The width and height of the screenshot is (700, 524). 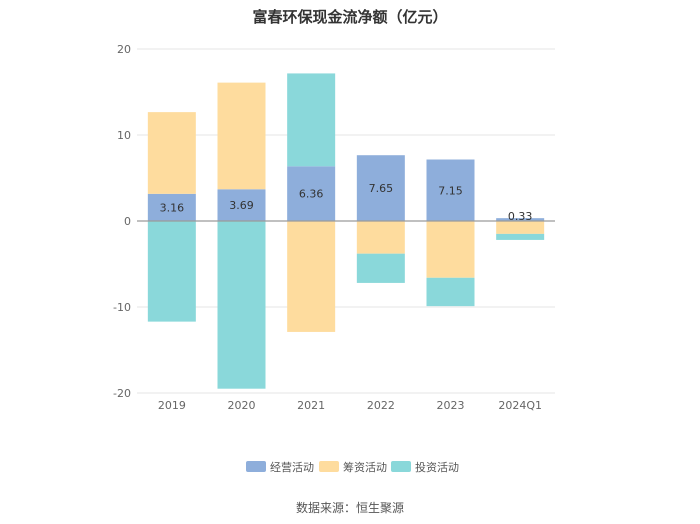 What do you see at coordinates (520, 216) in the screenshot?
I see `data-label: 0.33` at bounding box center [520, 216].